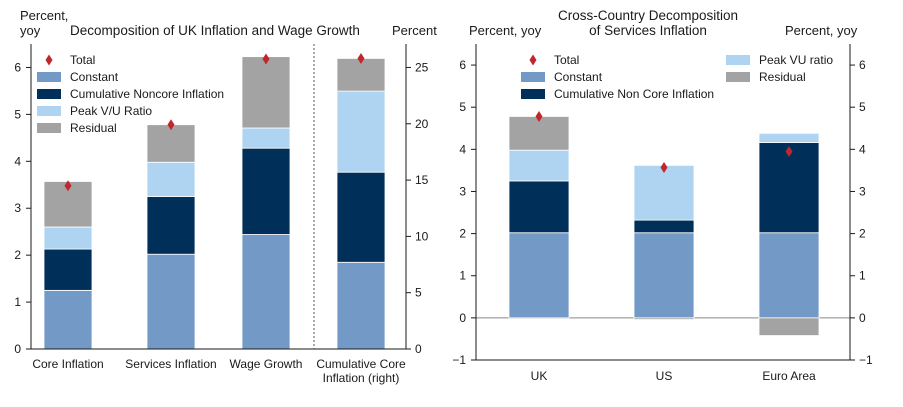  What do you see at coordinates (44, 15) in the screenshot?
I see `left-y-label-line1: Percent,` at bounding box center [44, 15].